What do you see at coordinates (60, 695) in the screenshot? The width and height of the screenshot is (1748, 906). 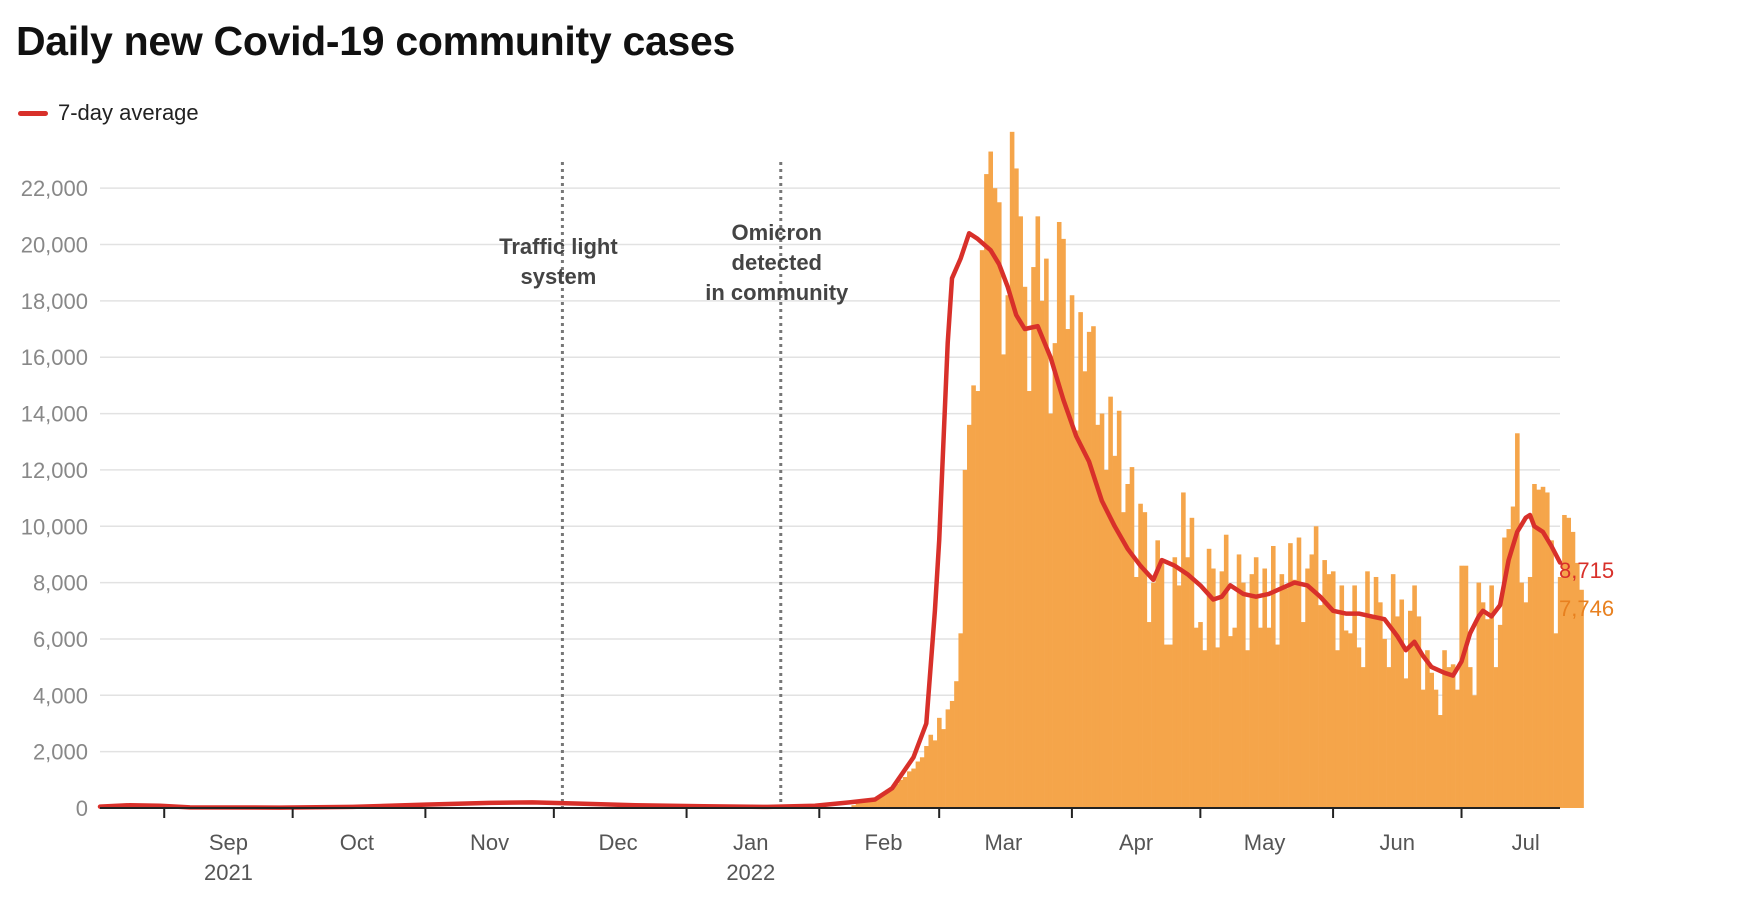 I see `y-tick-label: 4,000` at bounding box center [60, 695].